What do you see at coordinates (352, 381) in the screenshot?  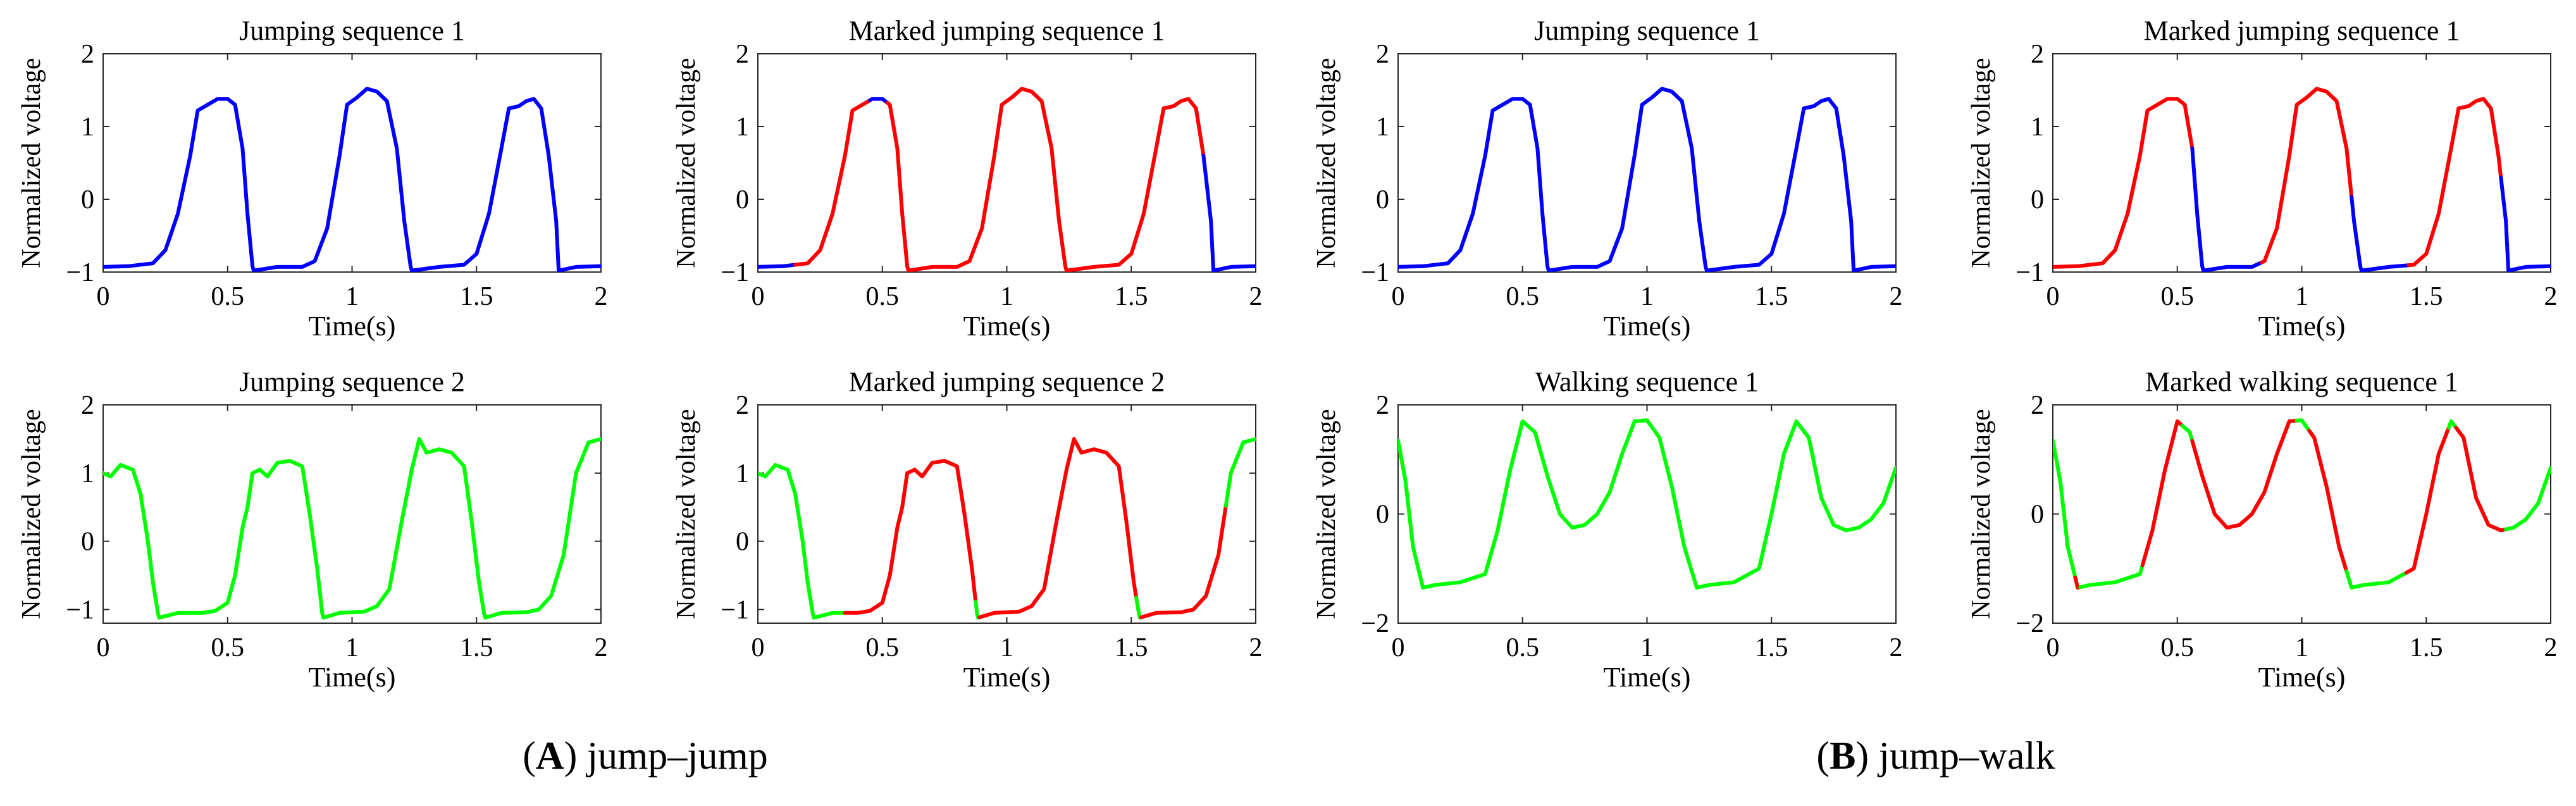 I see `chart-title: Jumping sequence 2` at bounding box center [352, 381].